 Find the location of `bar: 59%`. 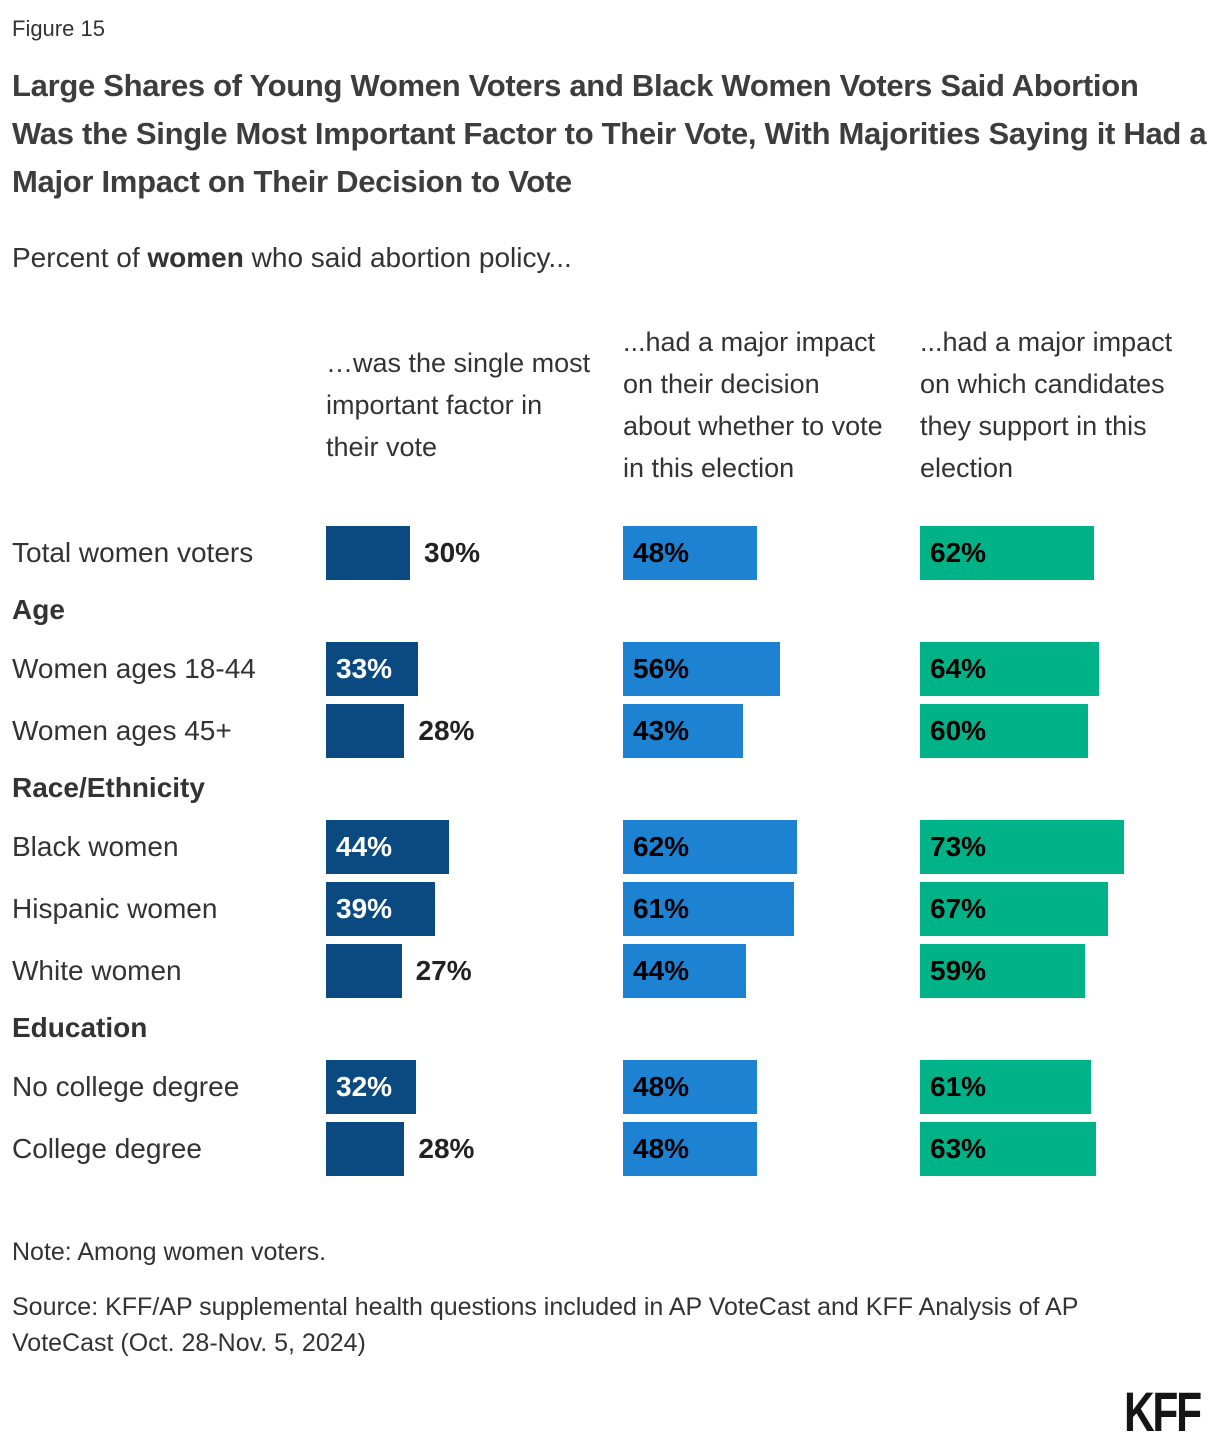

bar: 59% is located at coordinates (1003, 971).